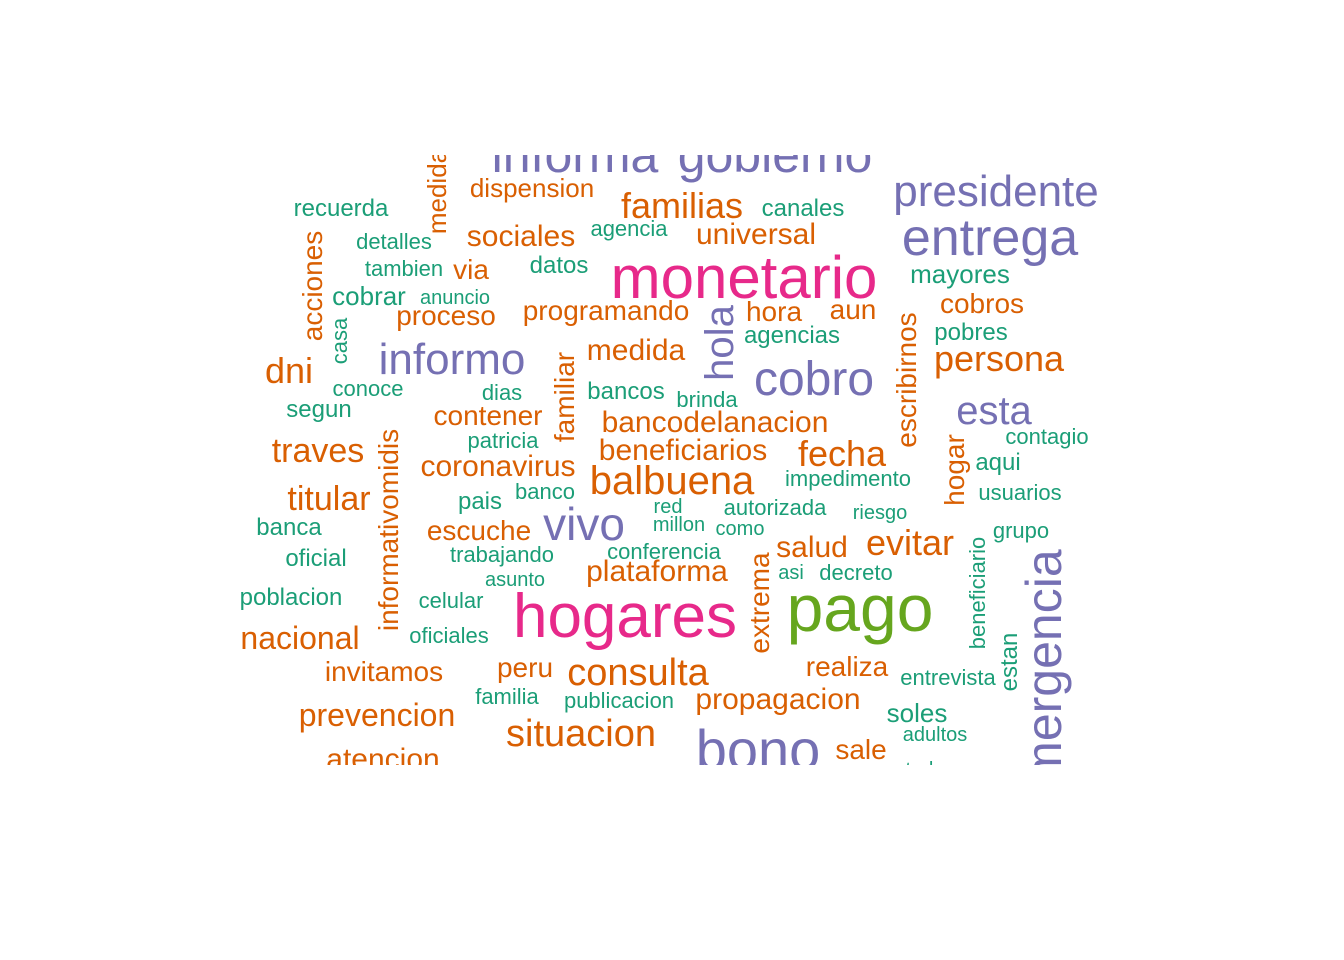 The height and width of the screenshot is (960, 1344). Describe the element at coordinates (740, 529) in the screenshot. I see `word-como: como` at that location.